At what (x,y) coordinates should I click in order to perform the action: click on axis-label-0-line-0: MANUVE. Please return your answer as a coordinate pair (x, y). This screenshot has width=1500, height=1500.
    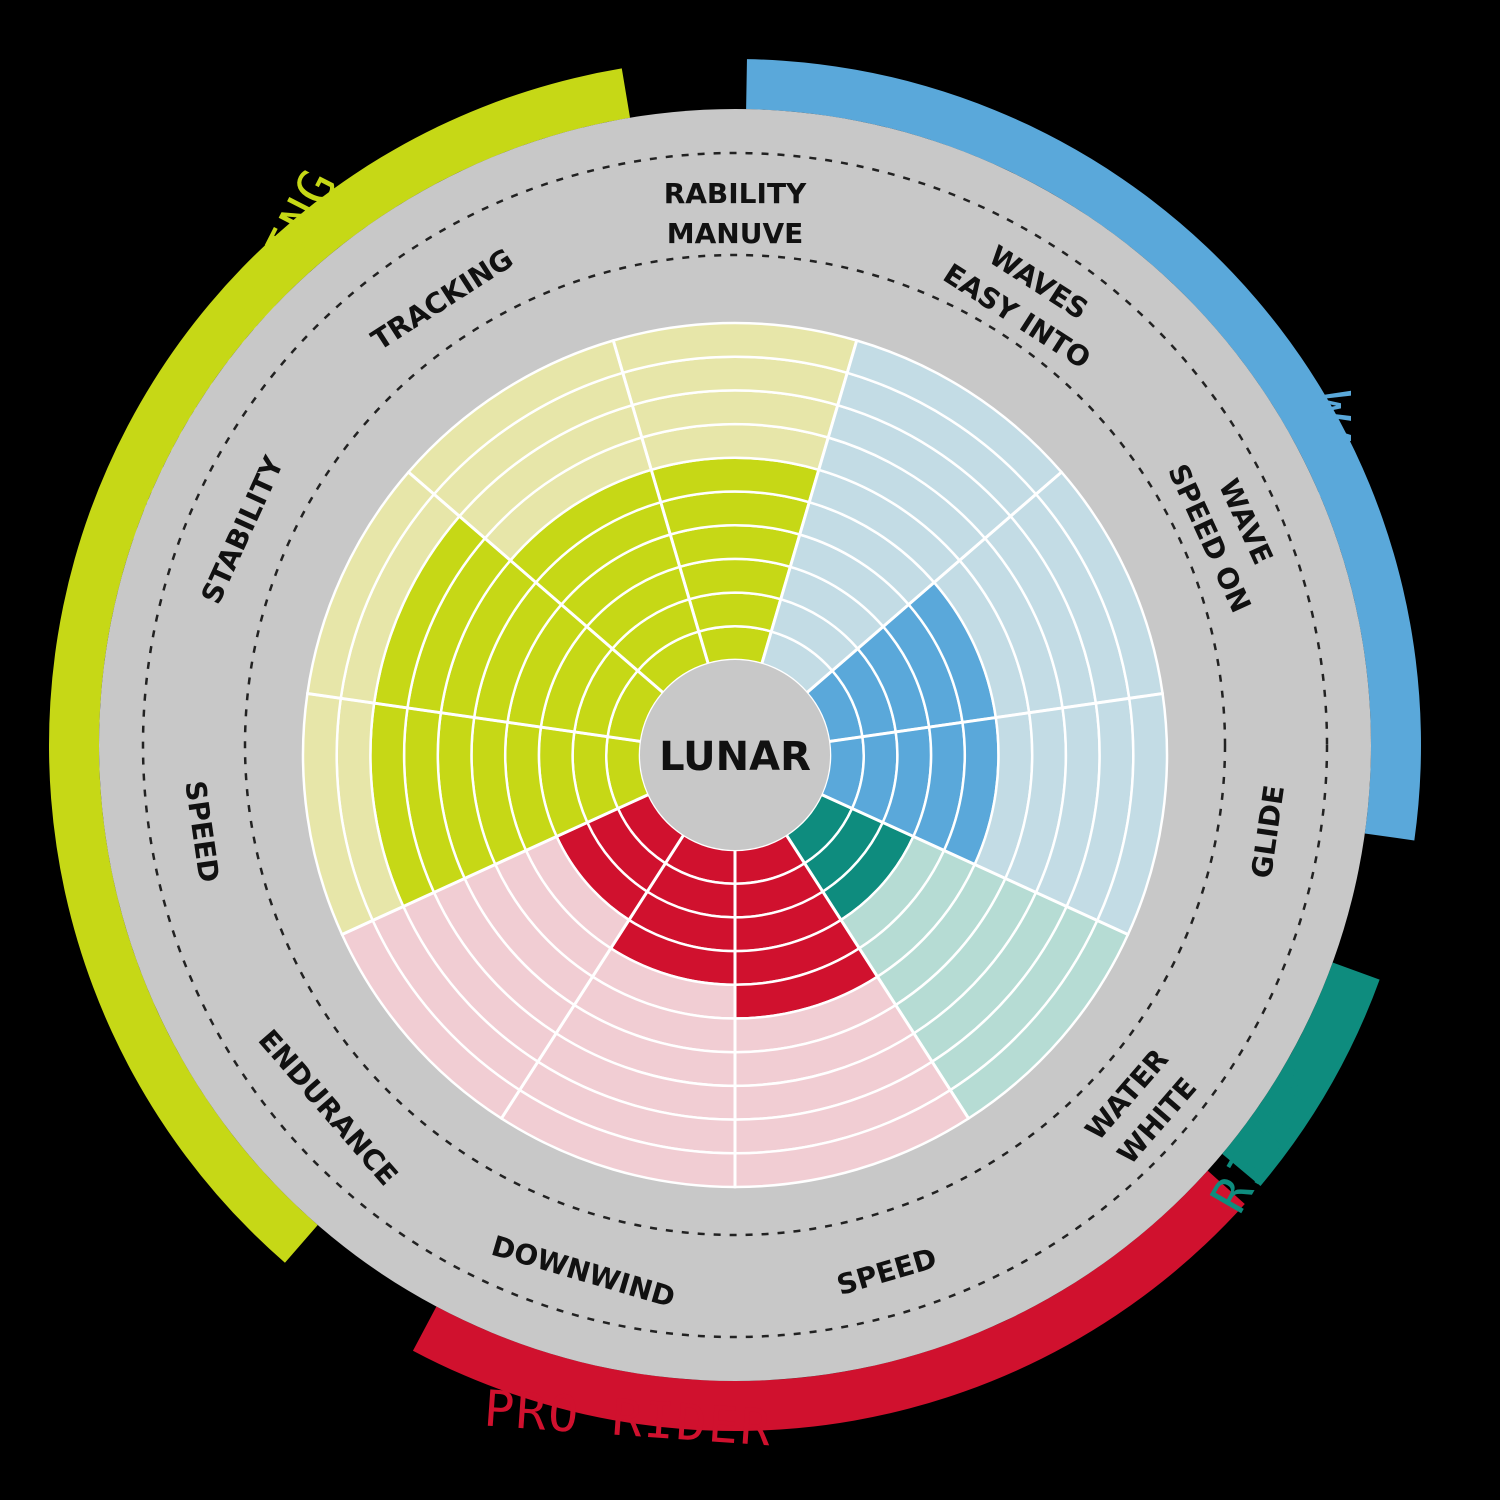
    Looking at the image, I should click on (735, 233).